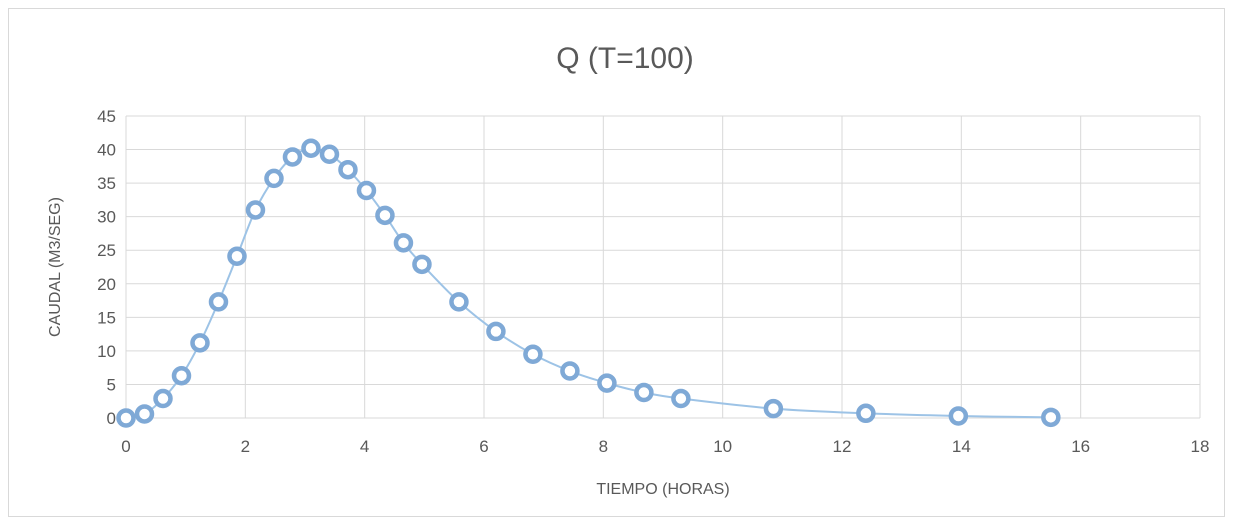 This screenshot has width=1233, height=525. What do you see at coordinates (1200, 446) in the screenshot?
I see `x-tick-label: 18` at bounding box center [1200, 446].